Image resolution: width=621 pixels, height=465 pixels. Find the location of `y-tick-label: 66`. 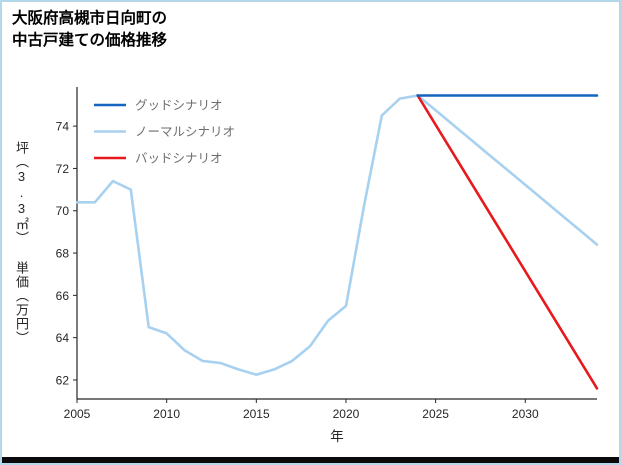

y-tick-label: 66 is located at coordinates (63, 296).